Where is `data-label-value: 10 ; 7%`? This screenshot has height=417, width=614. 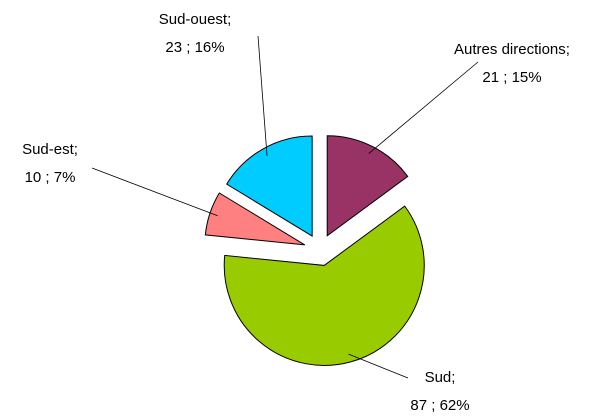 data-label-value: 10 ; 7% is located at coordinates (50, 177).